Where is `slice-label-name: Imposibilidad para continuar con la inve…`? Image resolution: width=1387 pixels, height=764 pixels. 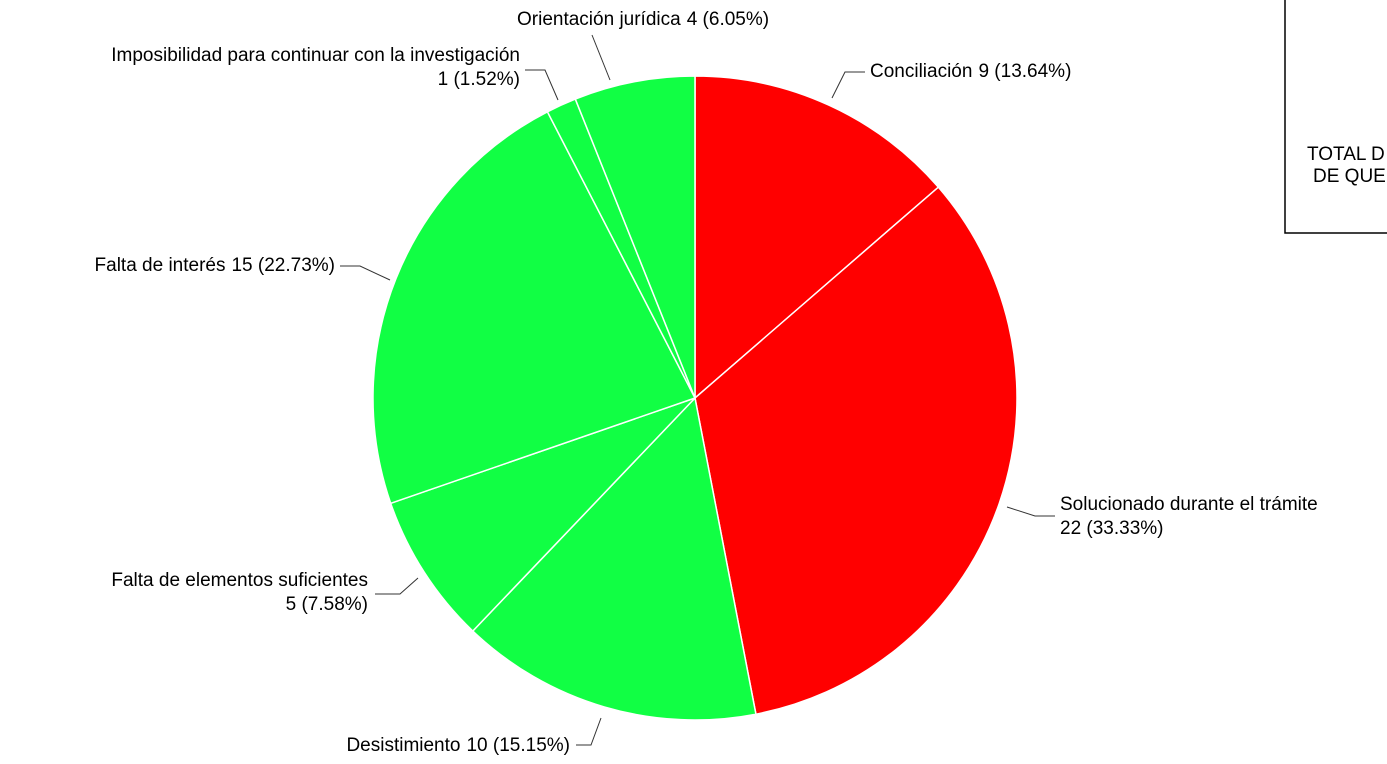 slice-label-name: Imposibilidad para continuar con la inve… is located at coordinates (315, 55).